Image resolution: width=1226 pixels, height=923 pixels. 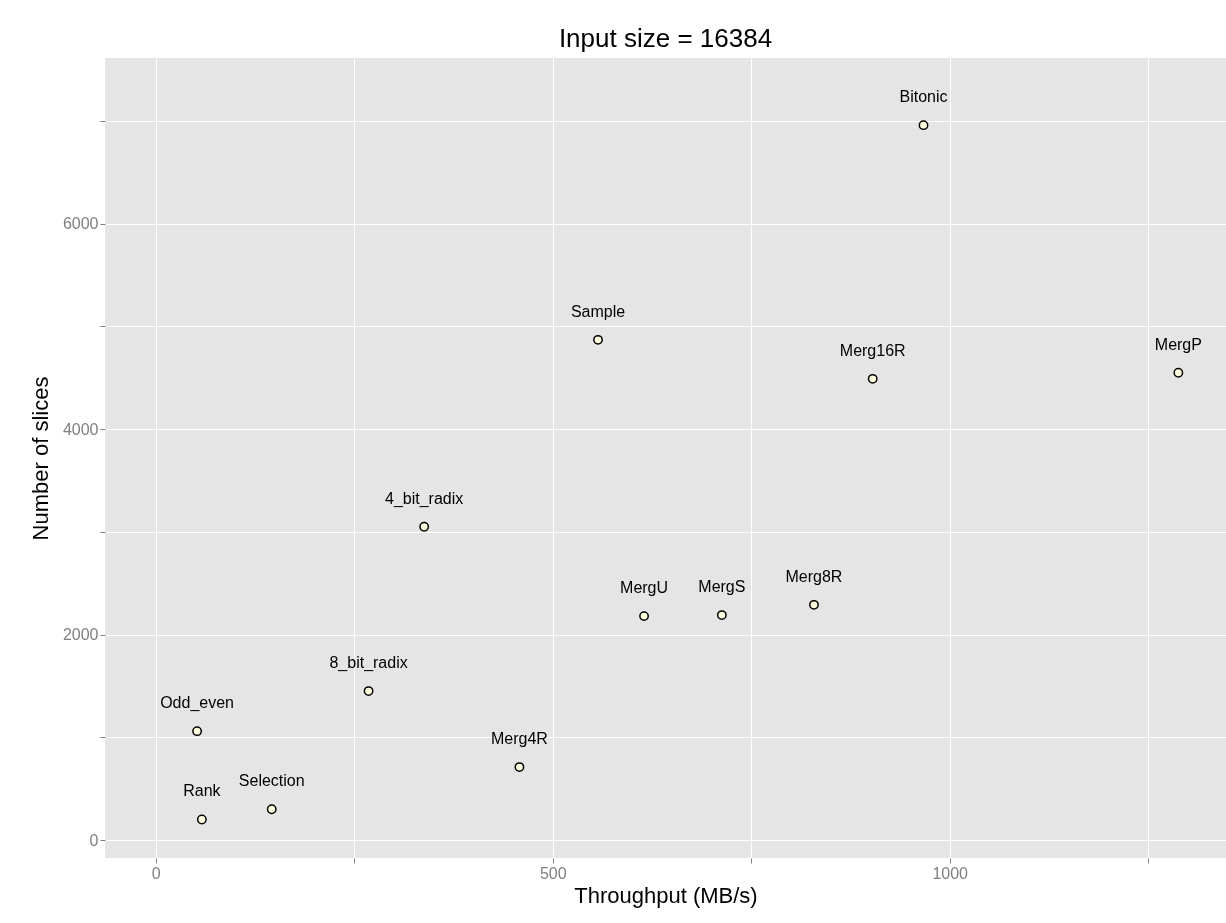 I want to click on annotation: Merg16R, so click(x=872, y=350).